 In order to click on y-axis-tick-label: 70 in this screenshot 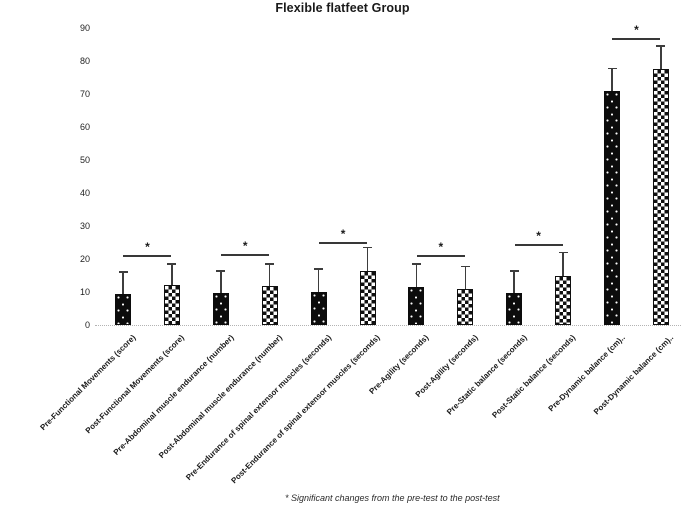, I will do `click(84, 94)`.